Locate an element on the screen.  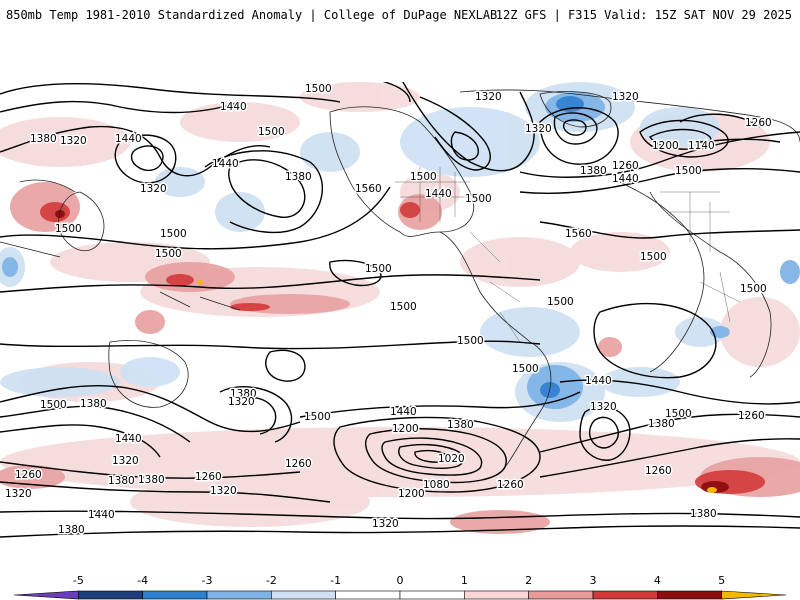
contour-label: 1020 is located at coordinates (451, 459).